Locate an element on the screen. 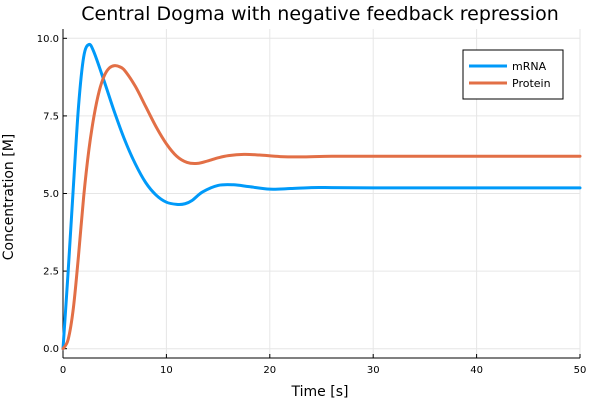 This screenshot has height=400, width=600. x-tick-label: 40 is located at coordinates (476, 370).